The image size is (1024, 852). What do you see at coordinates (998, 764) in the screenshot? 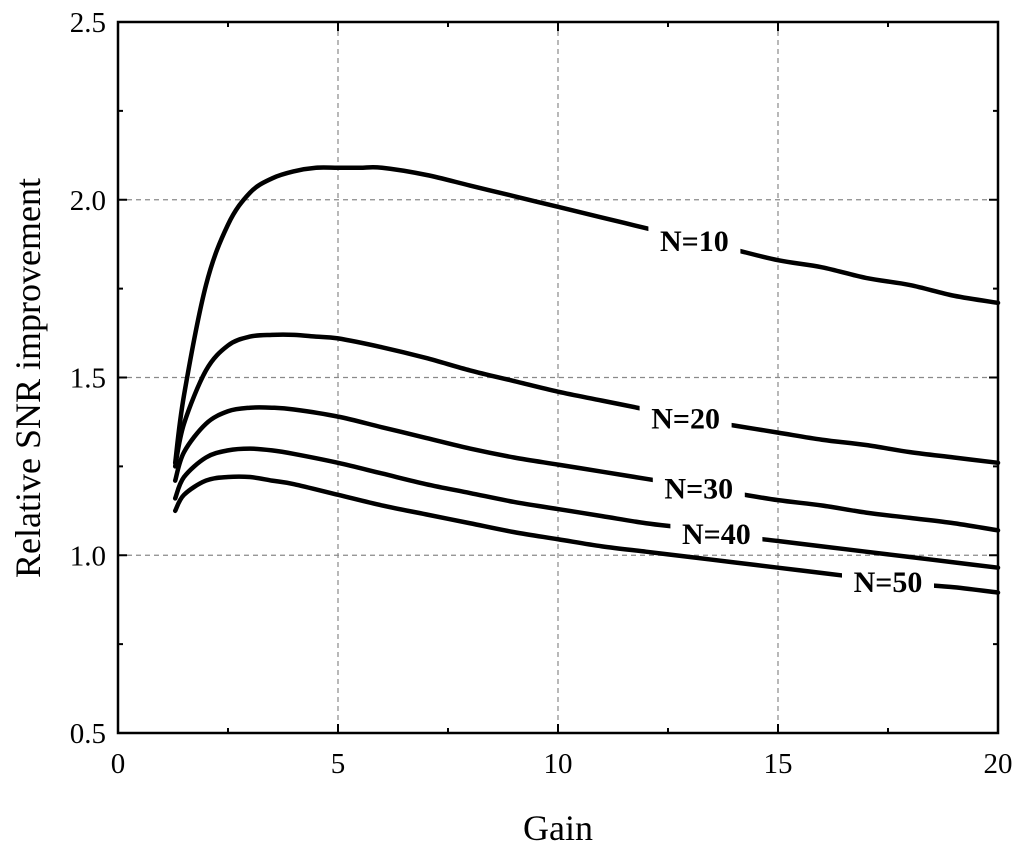
I see `x-tick-label: 20` at bounding box center [998, 764].